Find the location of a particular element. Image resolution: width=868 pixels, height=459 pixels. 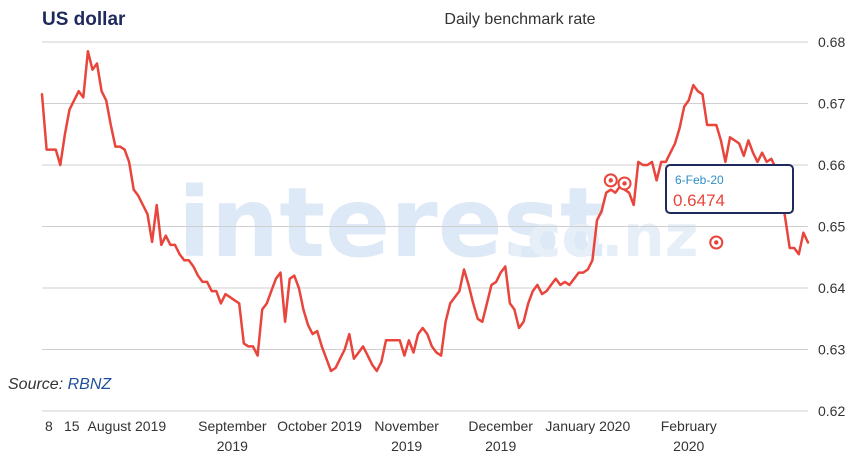

watermark: interest .co.nz is located at coordinates (438, 223).